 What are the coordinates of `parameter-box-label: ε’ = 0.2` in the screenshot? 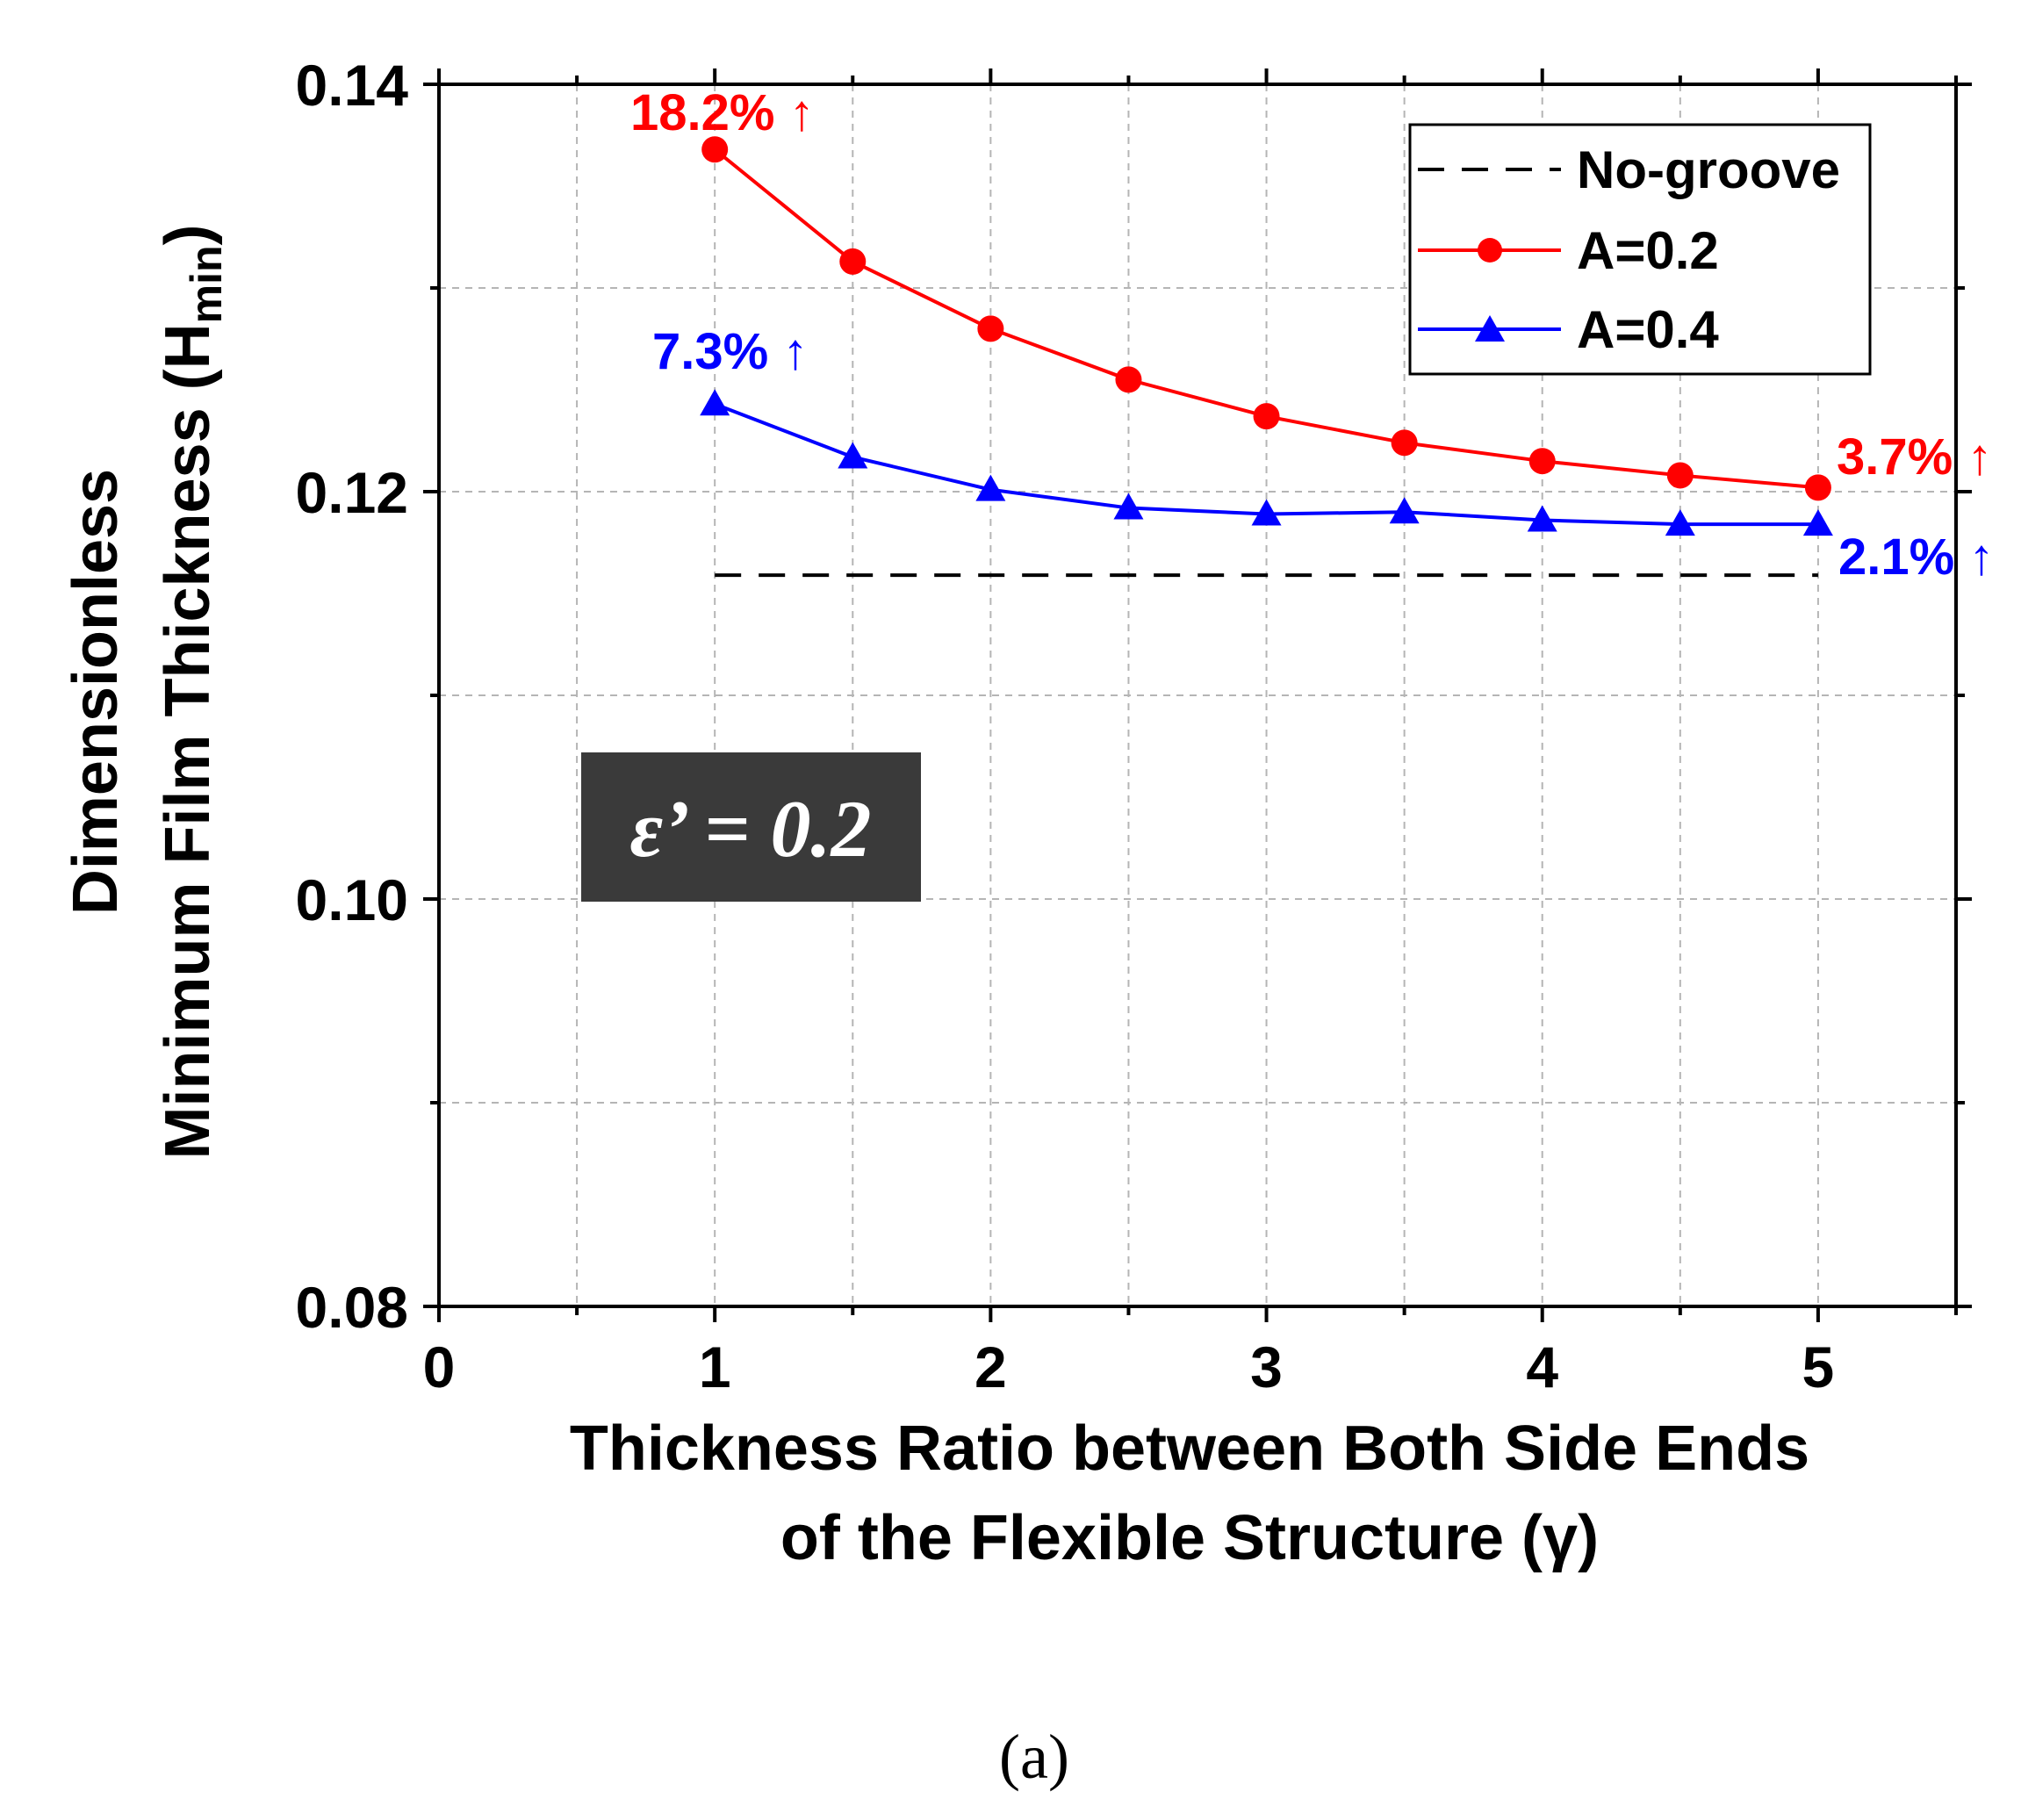 It's located at (751, 829).